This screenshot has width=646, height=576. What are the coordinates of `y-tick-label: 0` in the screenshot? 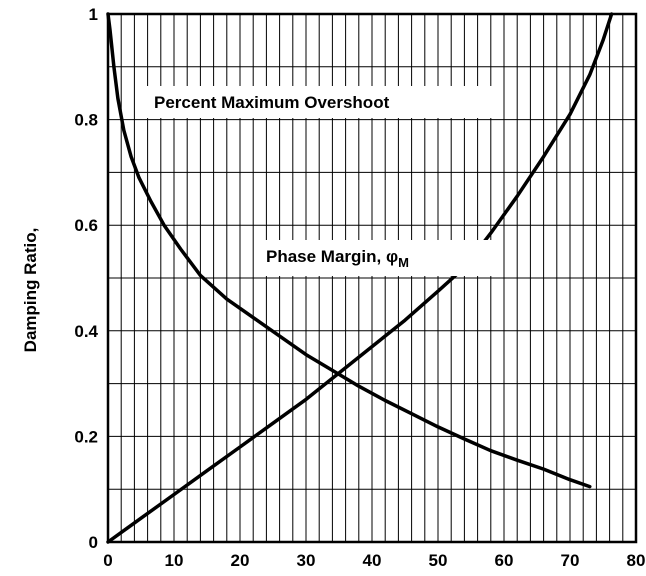 It's located at (93, 542).